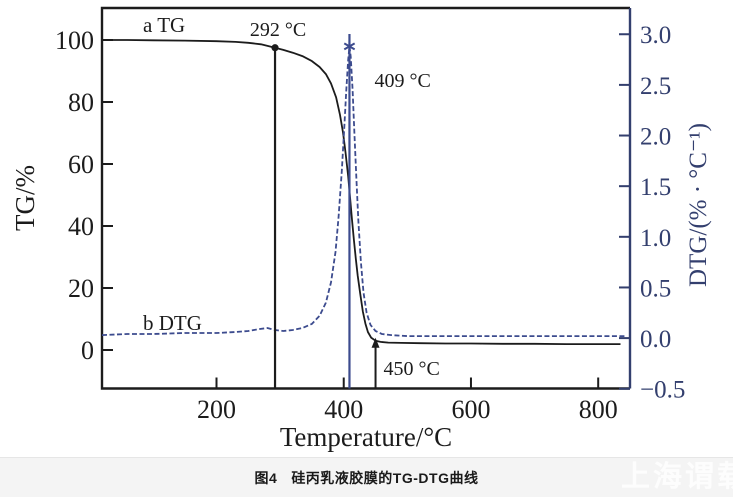  I want to click on y-axis-left-title: TG/%, so click(25, 198).